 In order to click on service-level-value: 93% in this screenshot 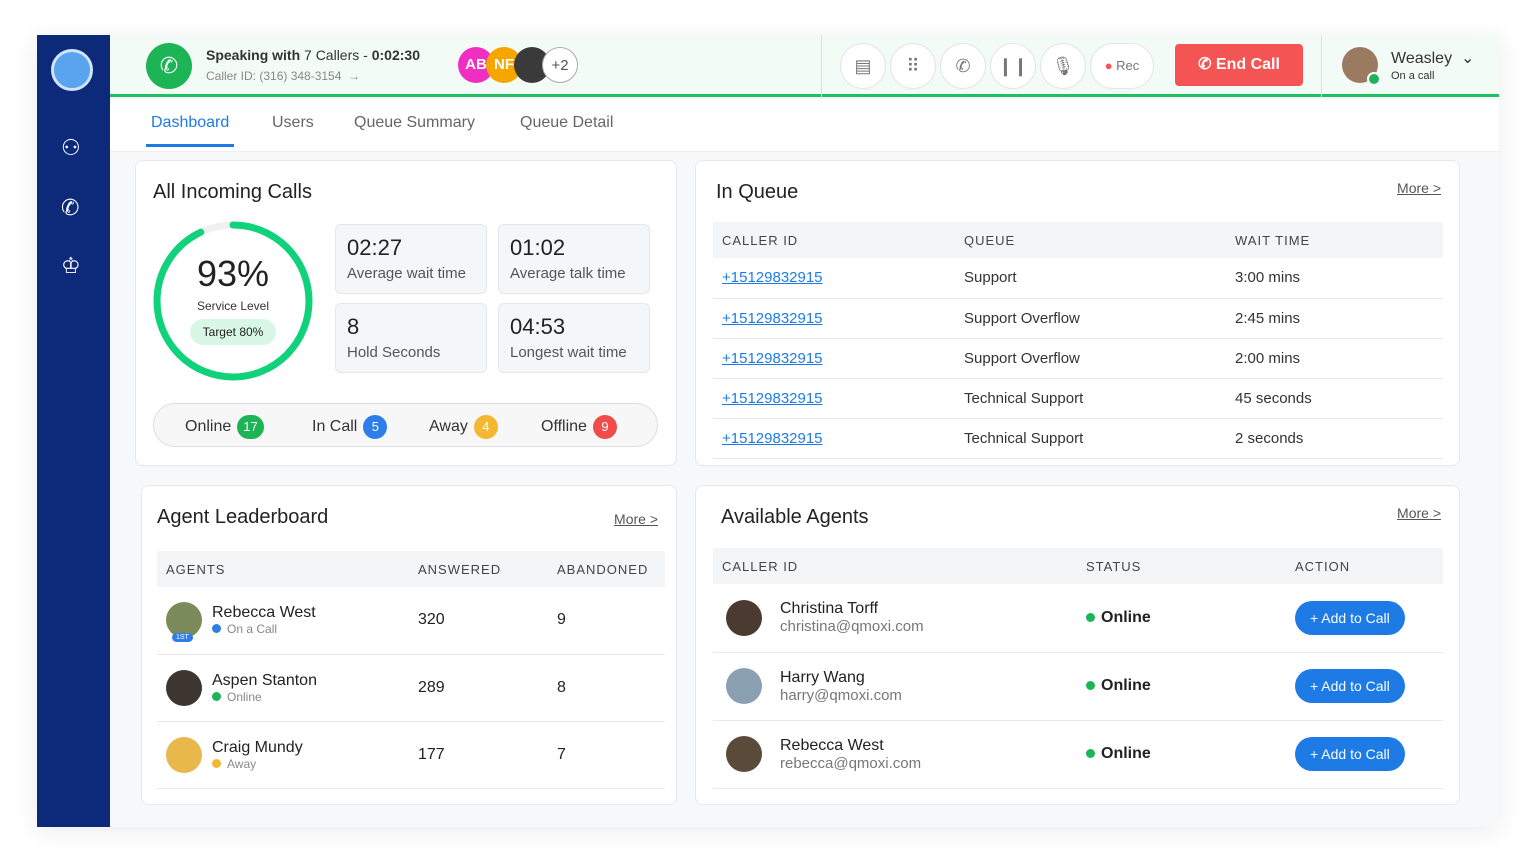, I will do `click(233, 273)`.